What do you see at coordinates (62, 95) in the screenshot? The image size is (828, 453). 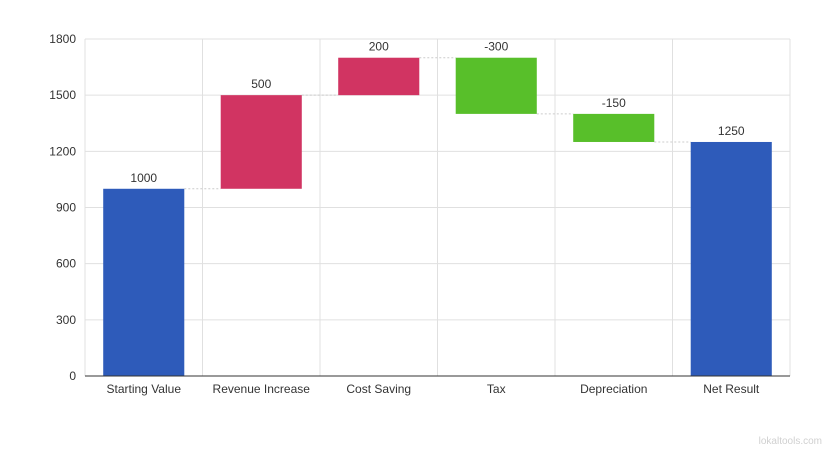 I see `y-tick-label: 1500` at bounding box center [62, 95].